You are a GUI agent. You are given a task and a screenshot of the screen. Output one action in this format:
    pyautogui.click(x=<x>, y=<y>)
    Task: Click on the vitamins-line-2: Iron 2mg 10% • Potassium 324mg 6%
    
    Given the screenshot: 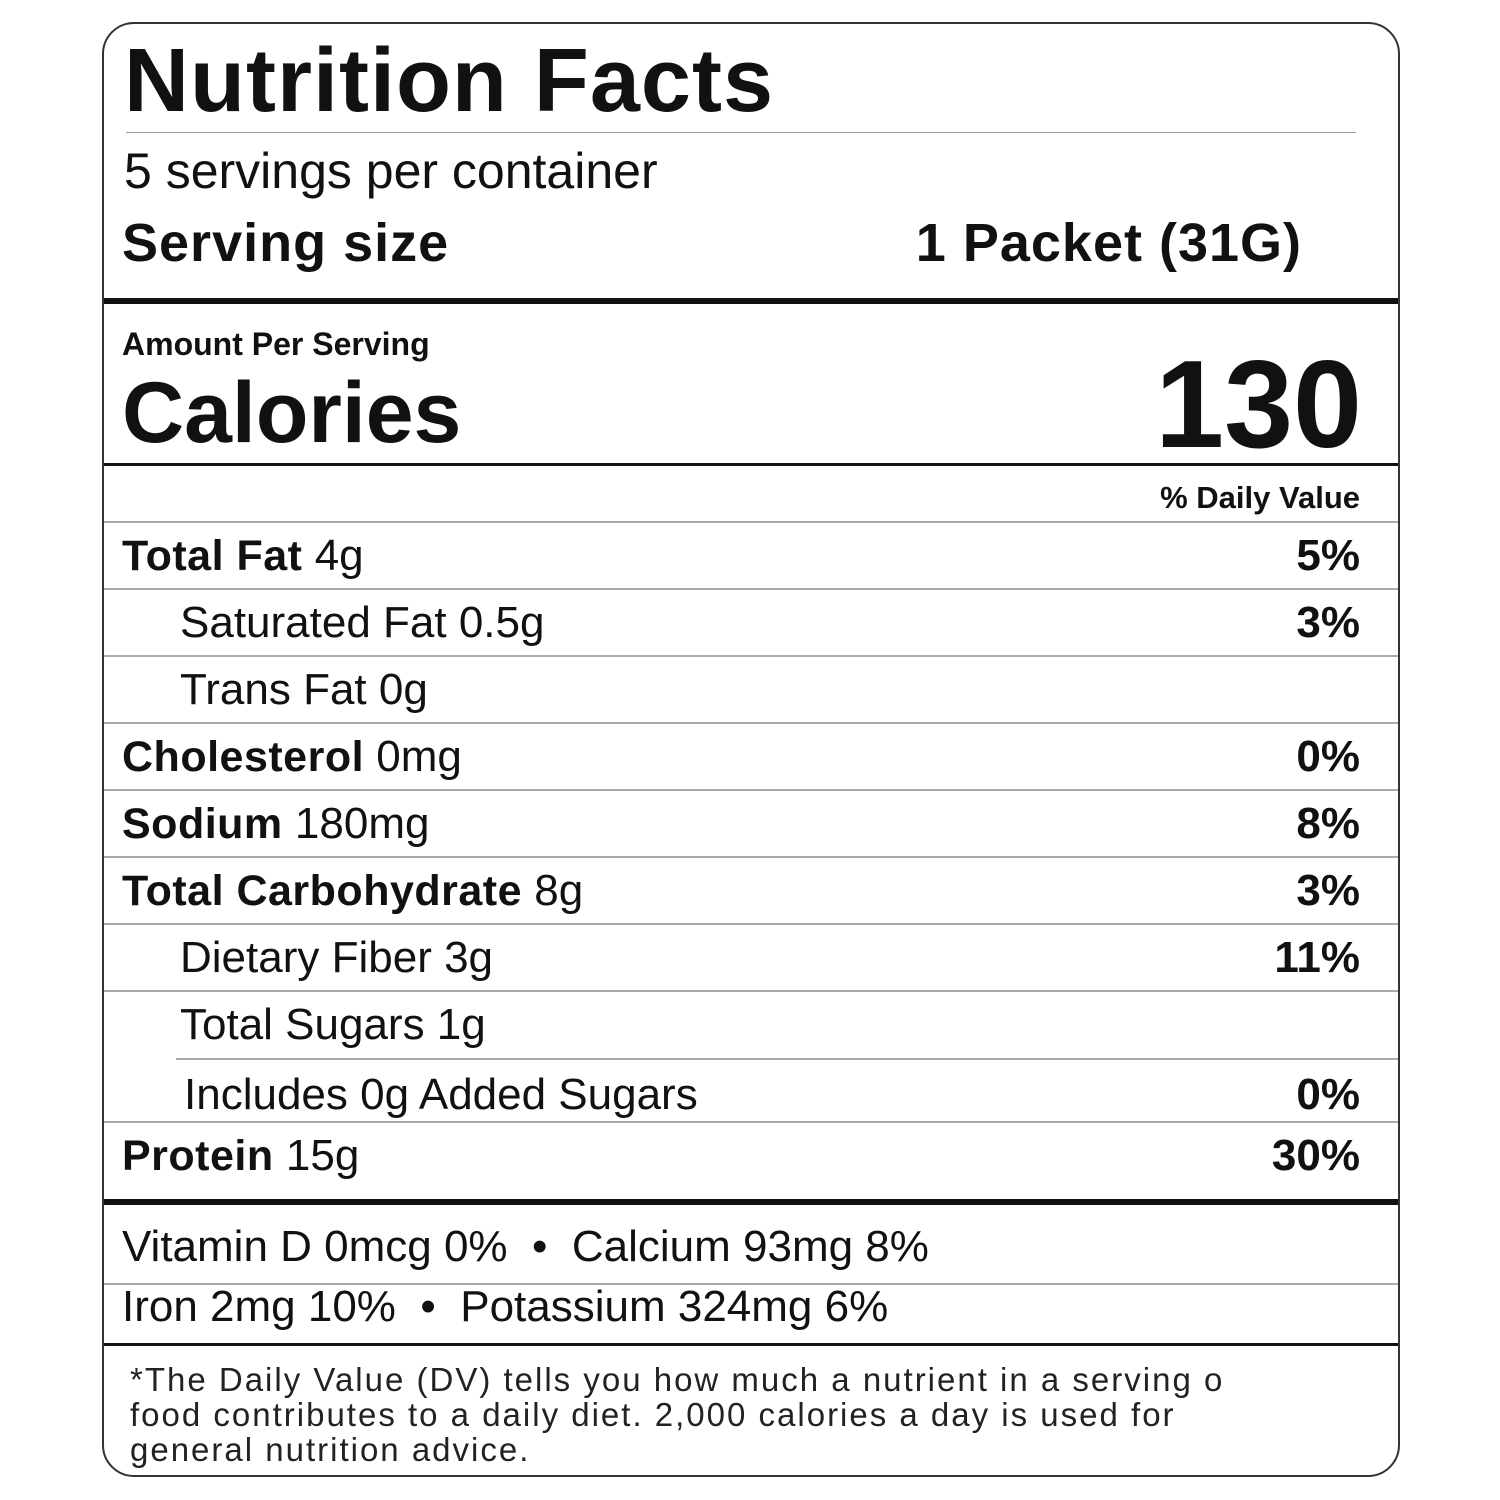 What is the action you would take?
    pyautogui.click(x=505, y=1306)
    